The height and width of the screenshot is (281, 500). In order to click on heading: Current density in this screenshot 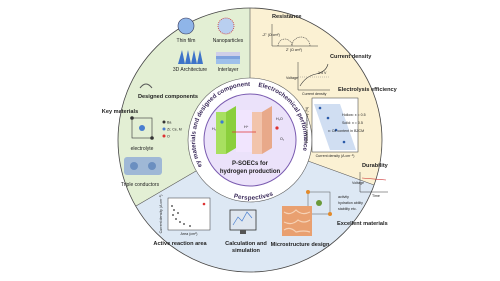, I will do `click(351, 57)`.